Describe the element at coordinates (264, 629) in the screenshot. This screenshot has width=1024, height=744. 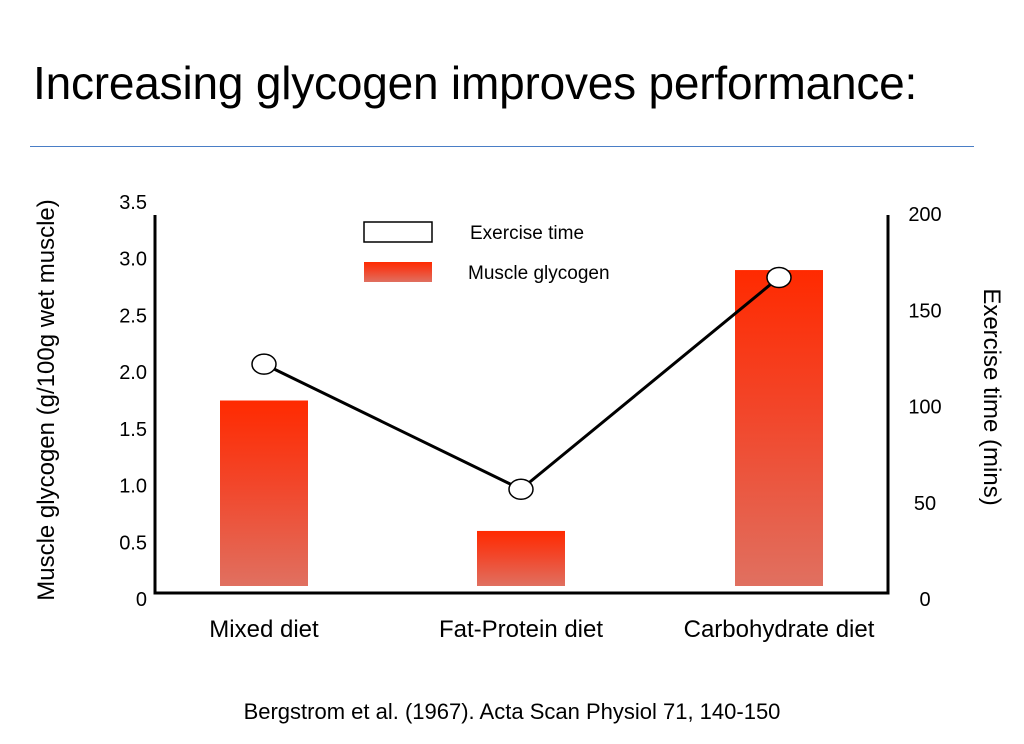
I see `category-label: Mixed diet` at that location.